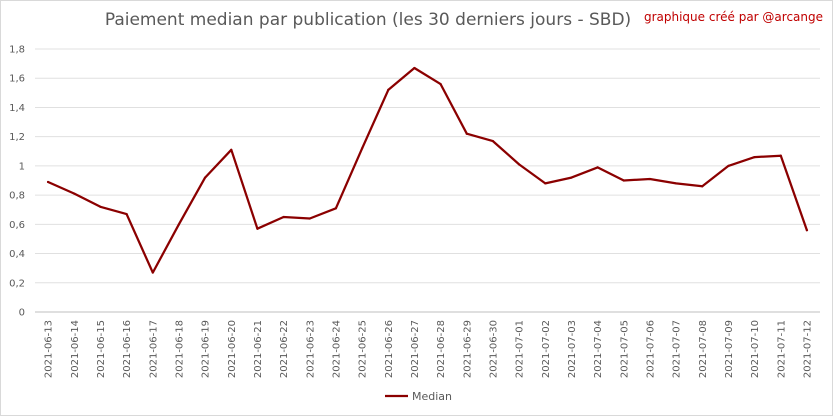 This screenshot has width=833, height=416. What do you see at coordinates (17, 79) in the screenshot?
I see `y-tick-label: 1,6` at bounding box center [17, 79].